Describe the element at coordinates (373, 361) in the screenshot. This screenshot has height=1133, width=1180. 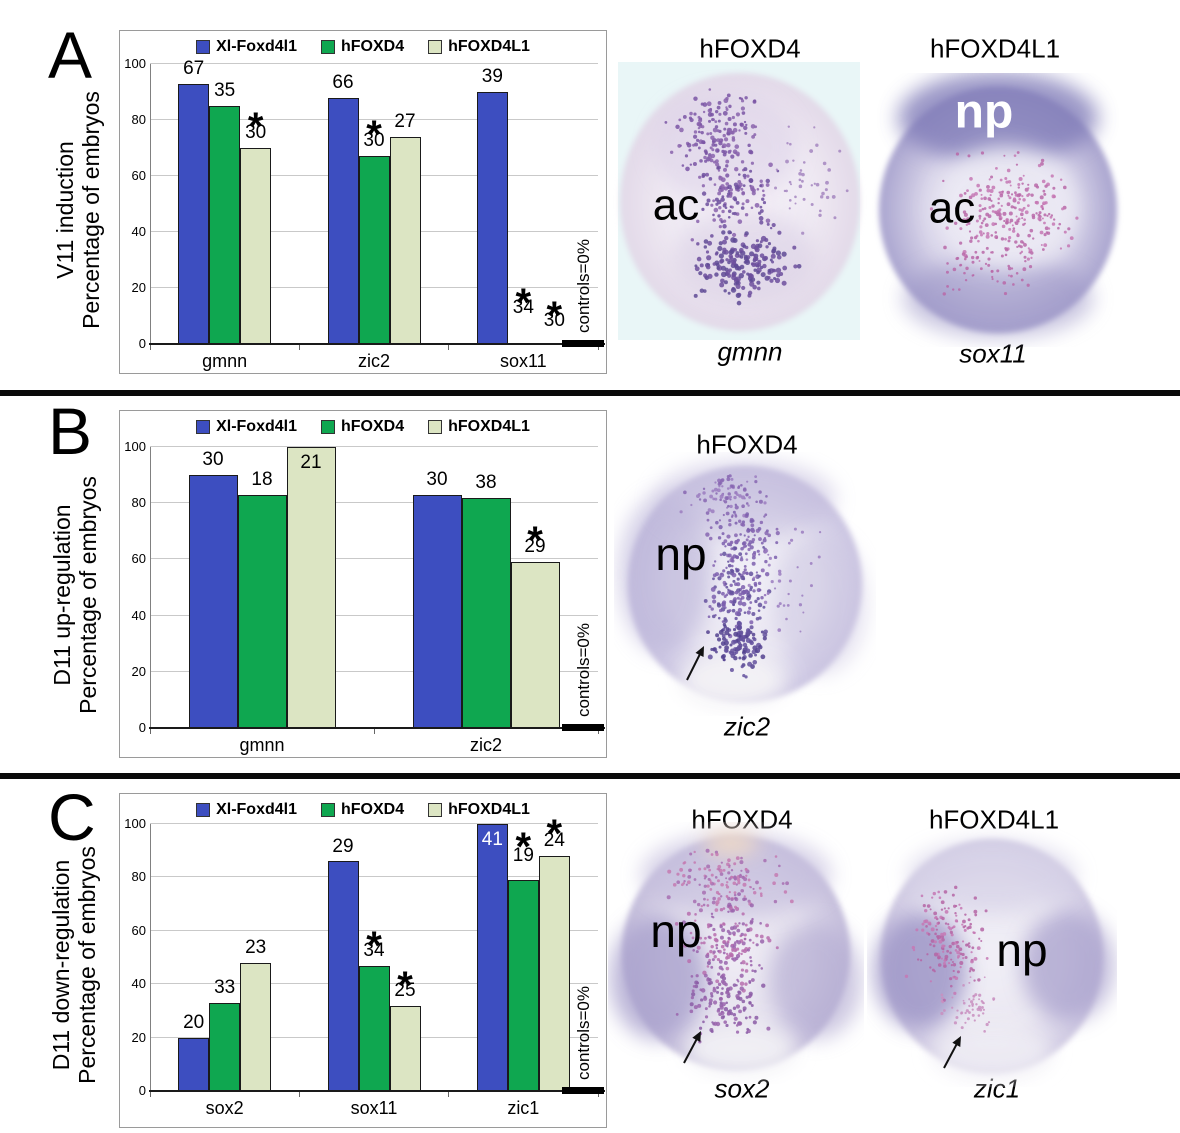
I see `x-tick-label: zic2` at that location.